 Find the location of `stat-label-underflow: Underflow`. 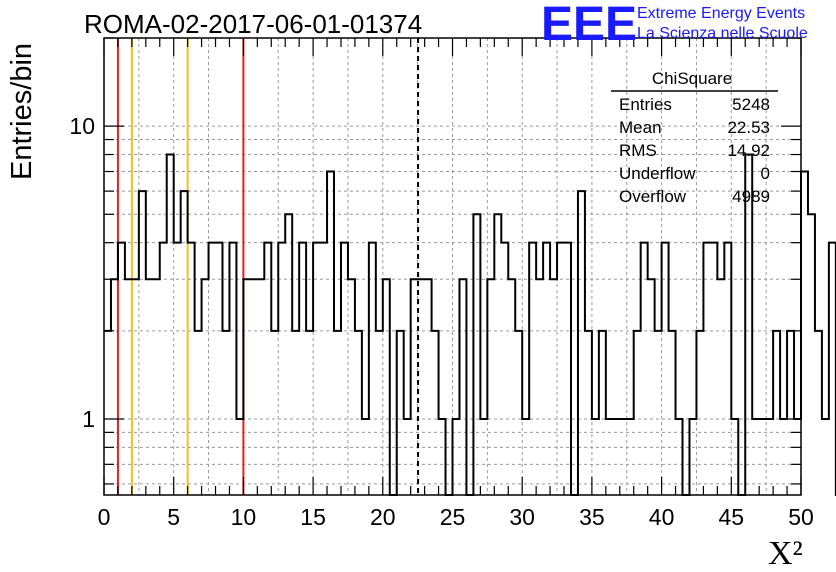

stat-label-underflow: Underflow is located at coordinates (657, 173).